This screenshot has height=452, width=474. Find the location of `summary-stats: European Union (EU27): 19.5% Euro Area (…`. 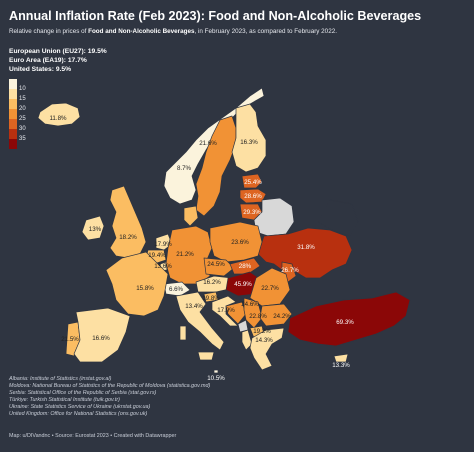

summary-stats: European Union (EU27): 19.5% Euro Area (… is located at coordinates (58, 60).